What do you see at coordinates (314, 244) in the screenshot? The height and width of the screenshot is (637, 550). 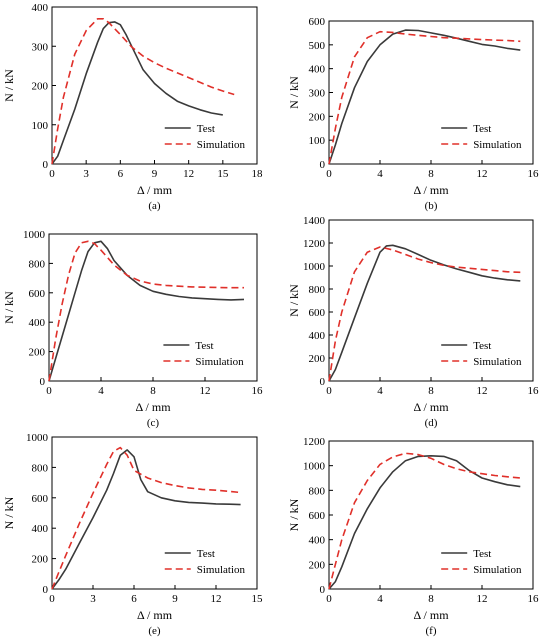 I see `y-tick-label: 1200` at bounding box center [314, 244].